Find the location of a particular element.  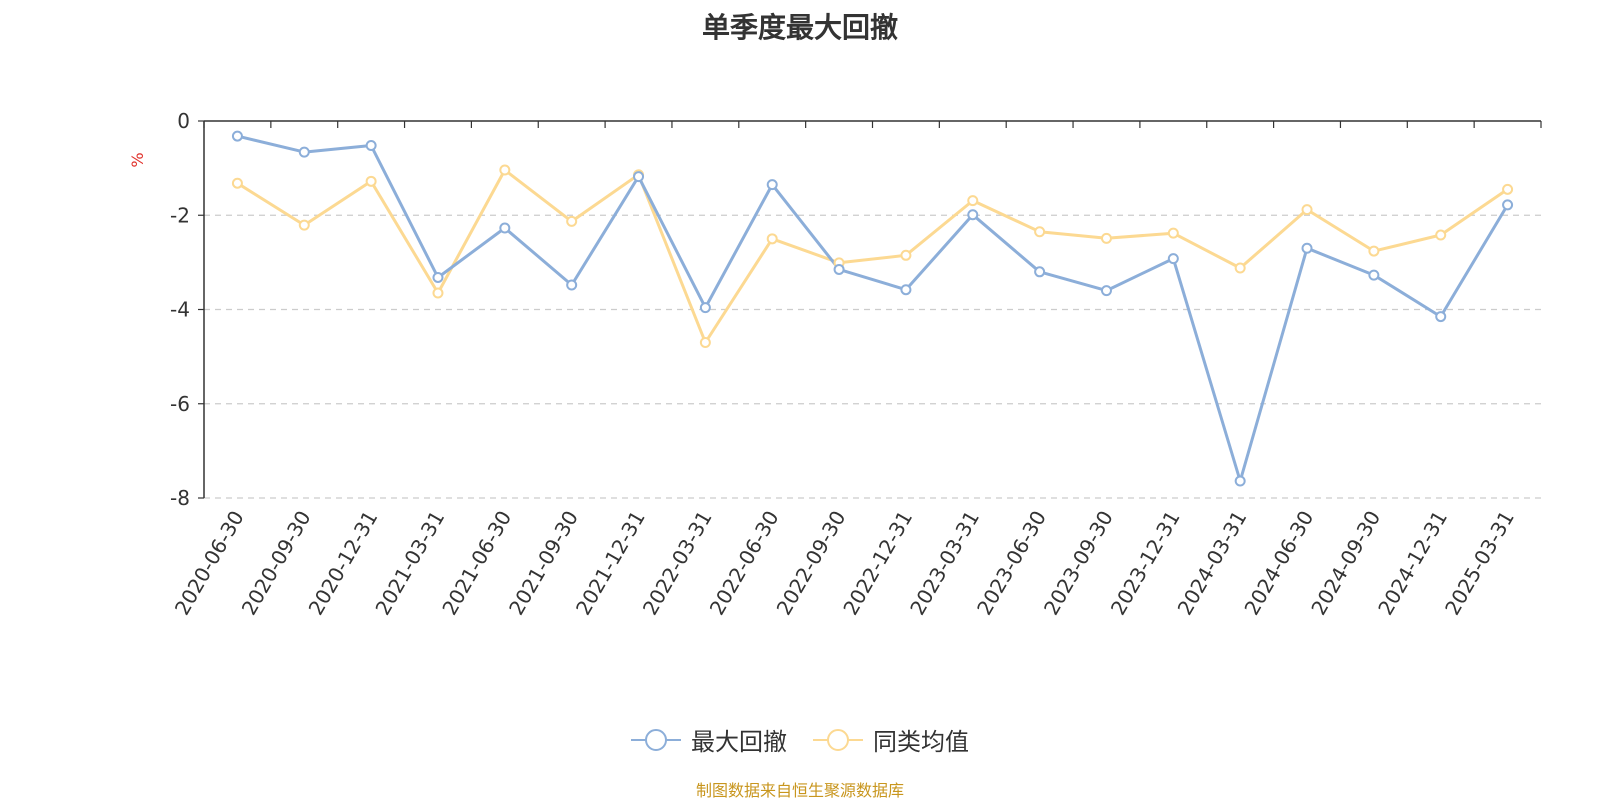

x-tick-label: 2022-06-30 is located at coordinates (744, 563).